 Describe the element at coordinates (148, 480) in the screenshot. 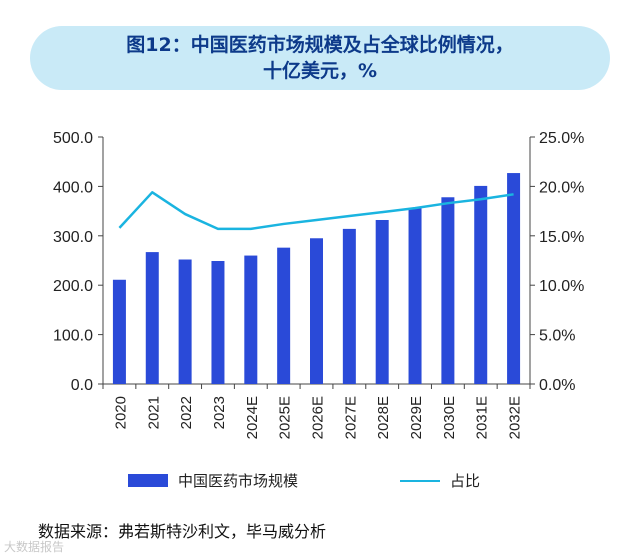

I see `legend-bar-swatch` at that location.